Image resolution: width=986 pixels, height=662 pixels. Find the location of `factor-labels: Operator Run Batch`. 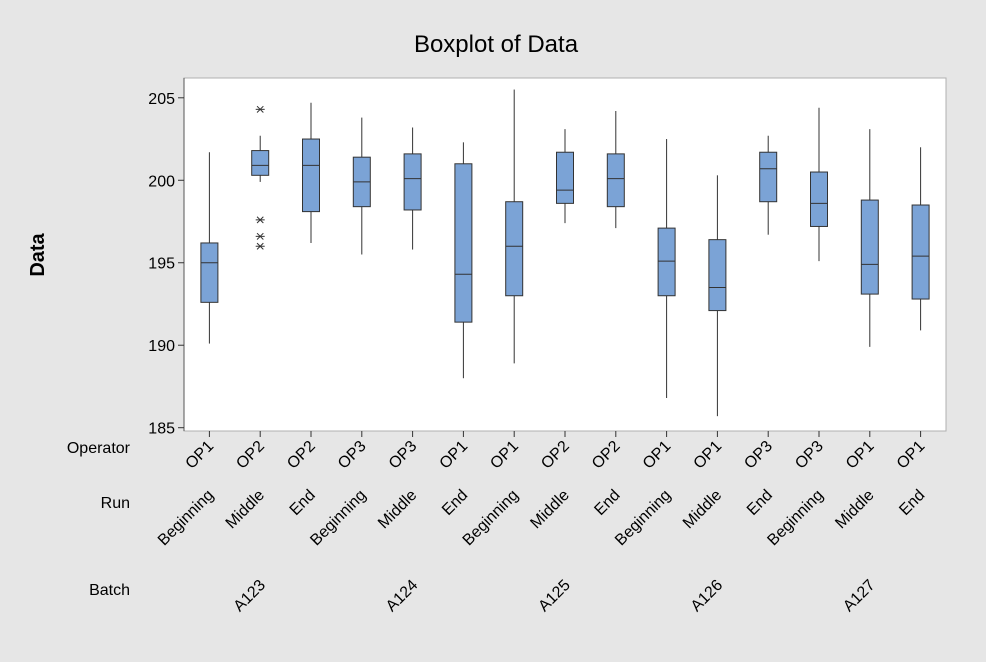

factor-labels: Operator Run Batch is located at coordinates (99, 519).